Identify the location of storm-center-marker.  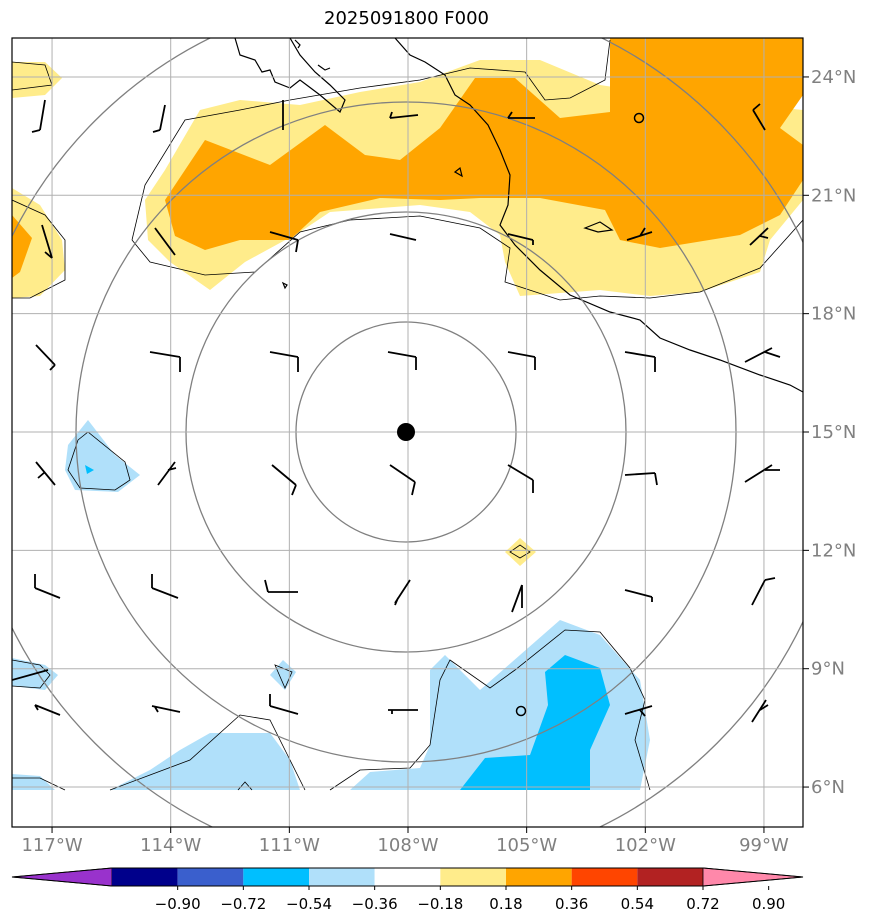
(406, 432).